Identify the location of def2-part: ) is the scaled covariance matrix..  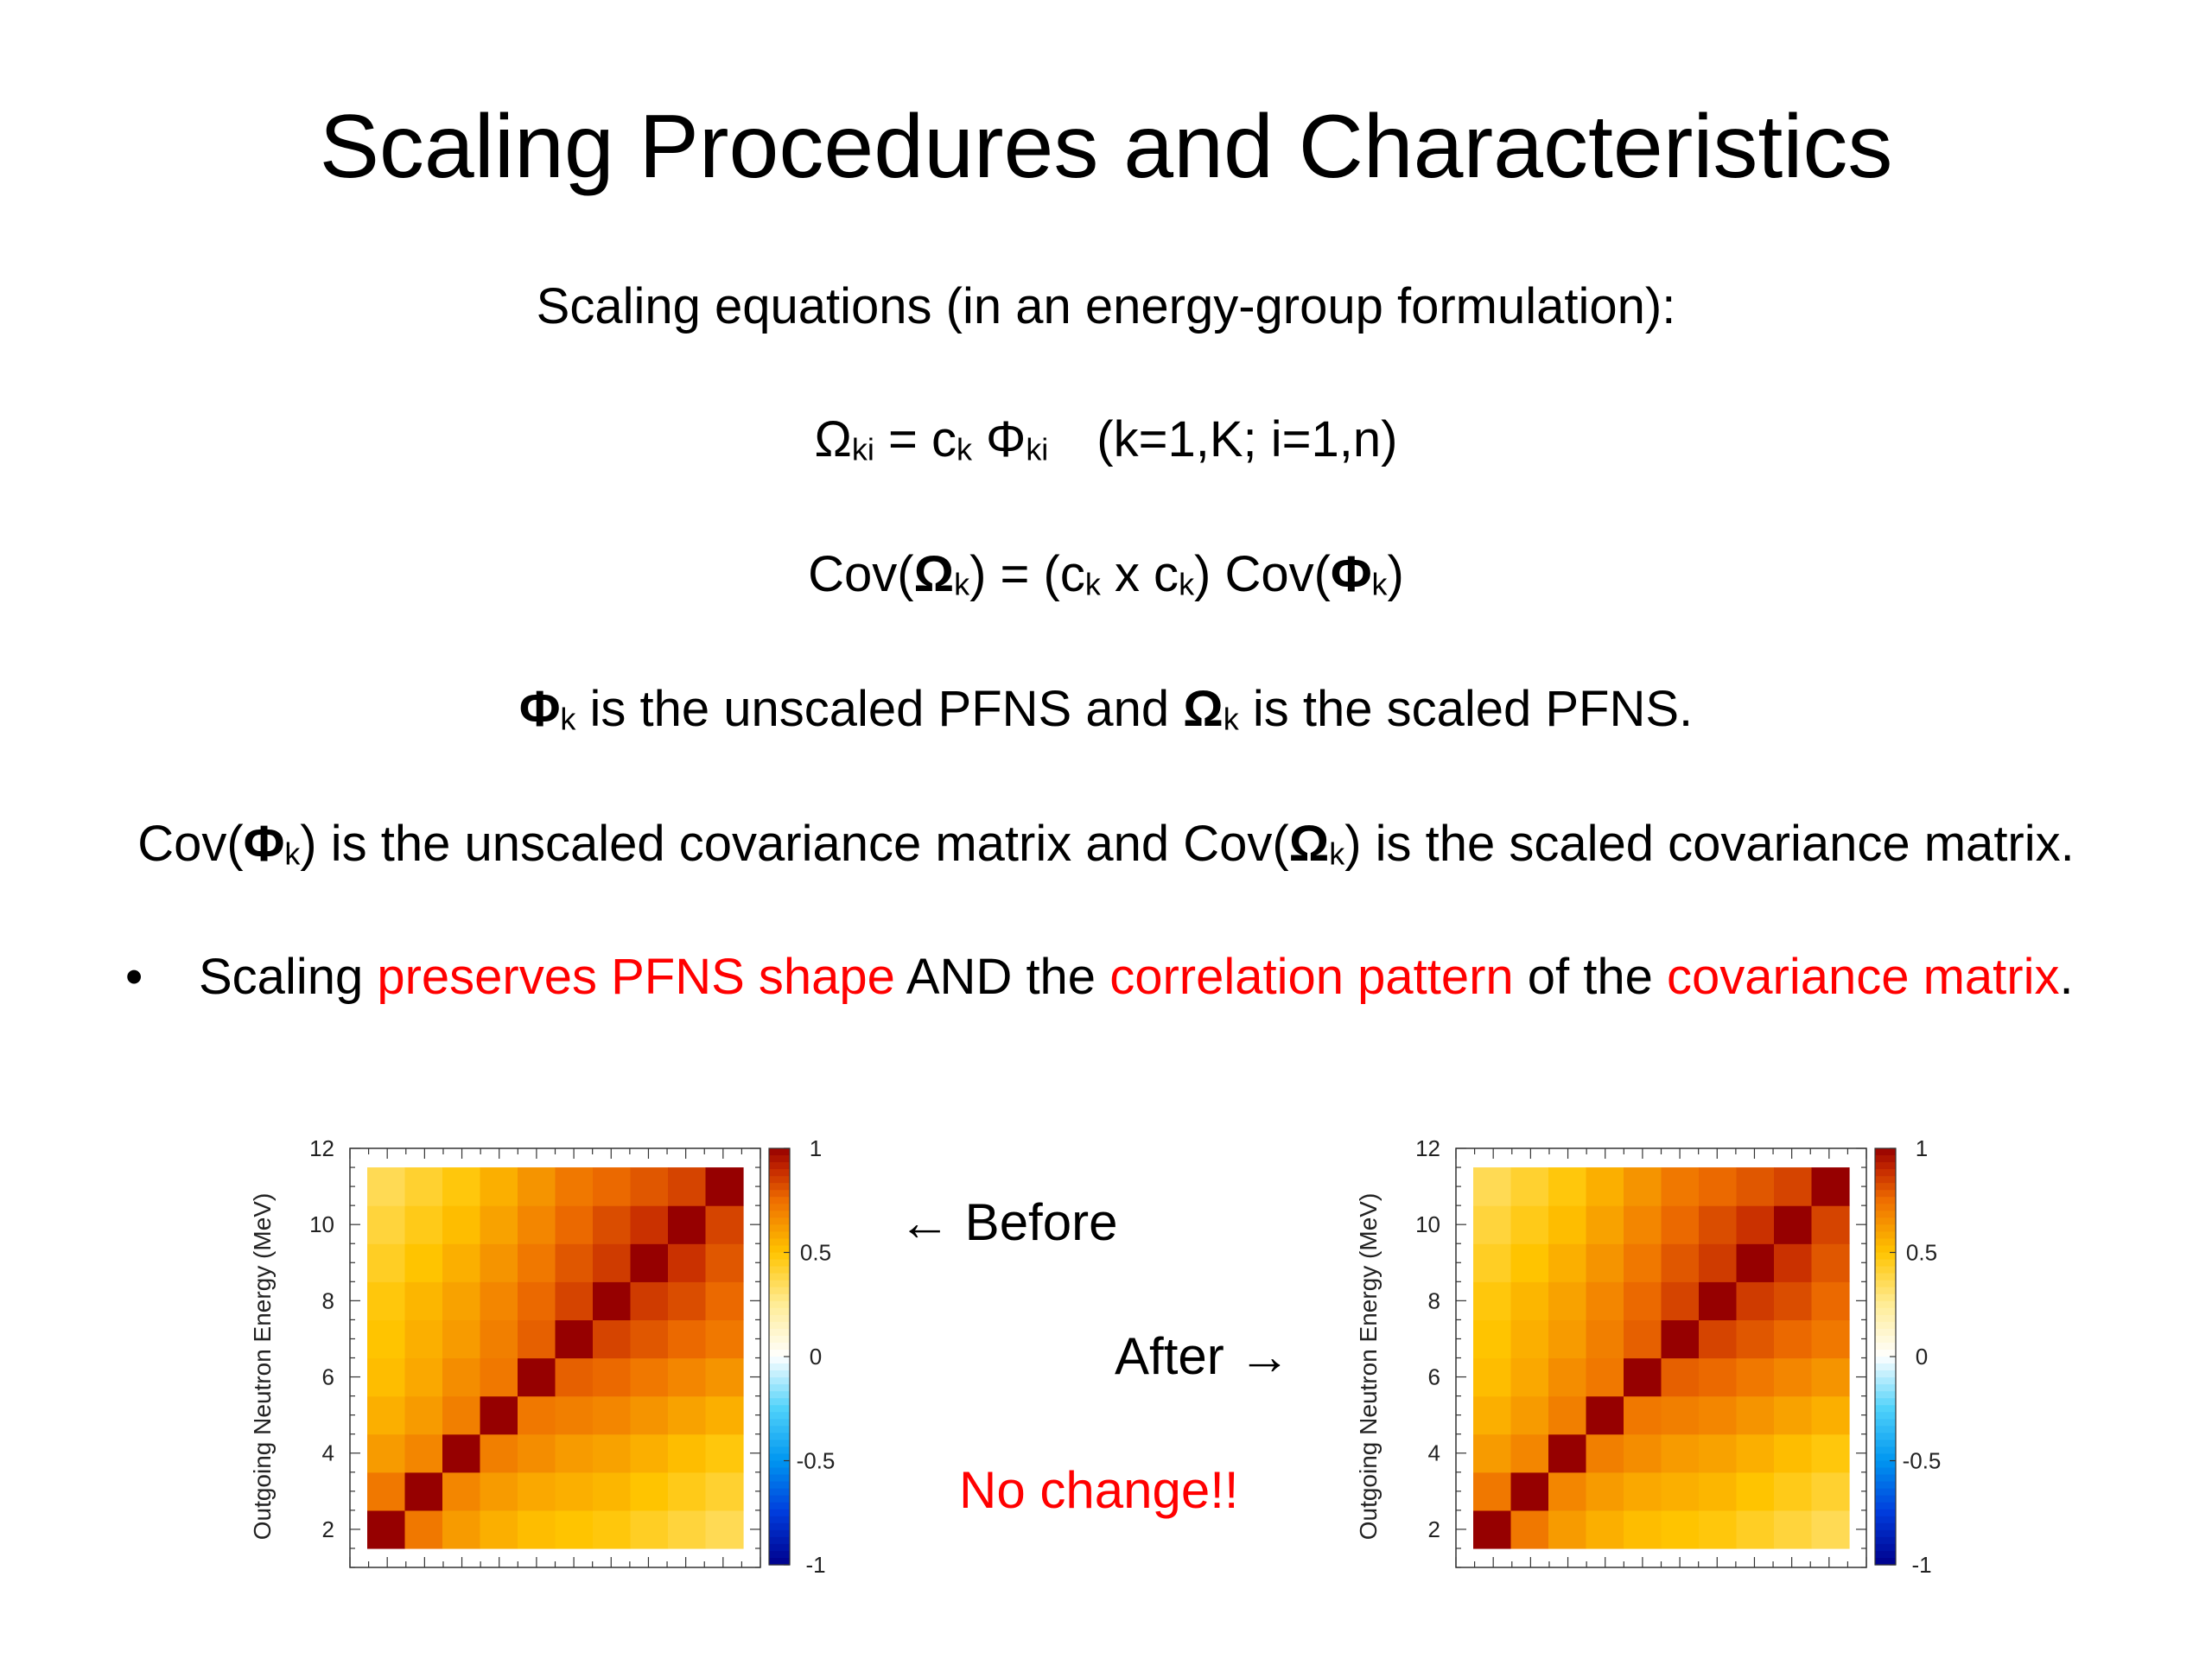
(1709, 844).